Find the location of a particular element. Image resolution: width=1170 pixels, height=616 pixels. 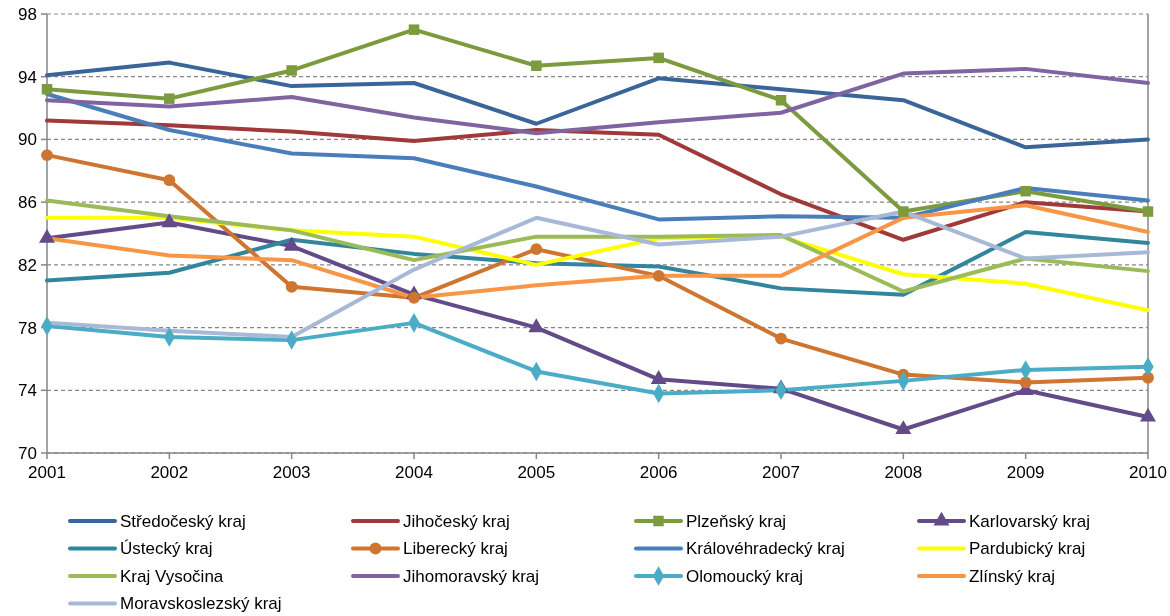

legend-label: Kraj Vysočina is located at coordinates (172, 576).